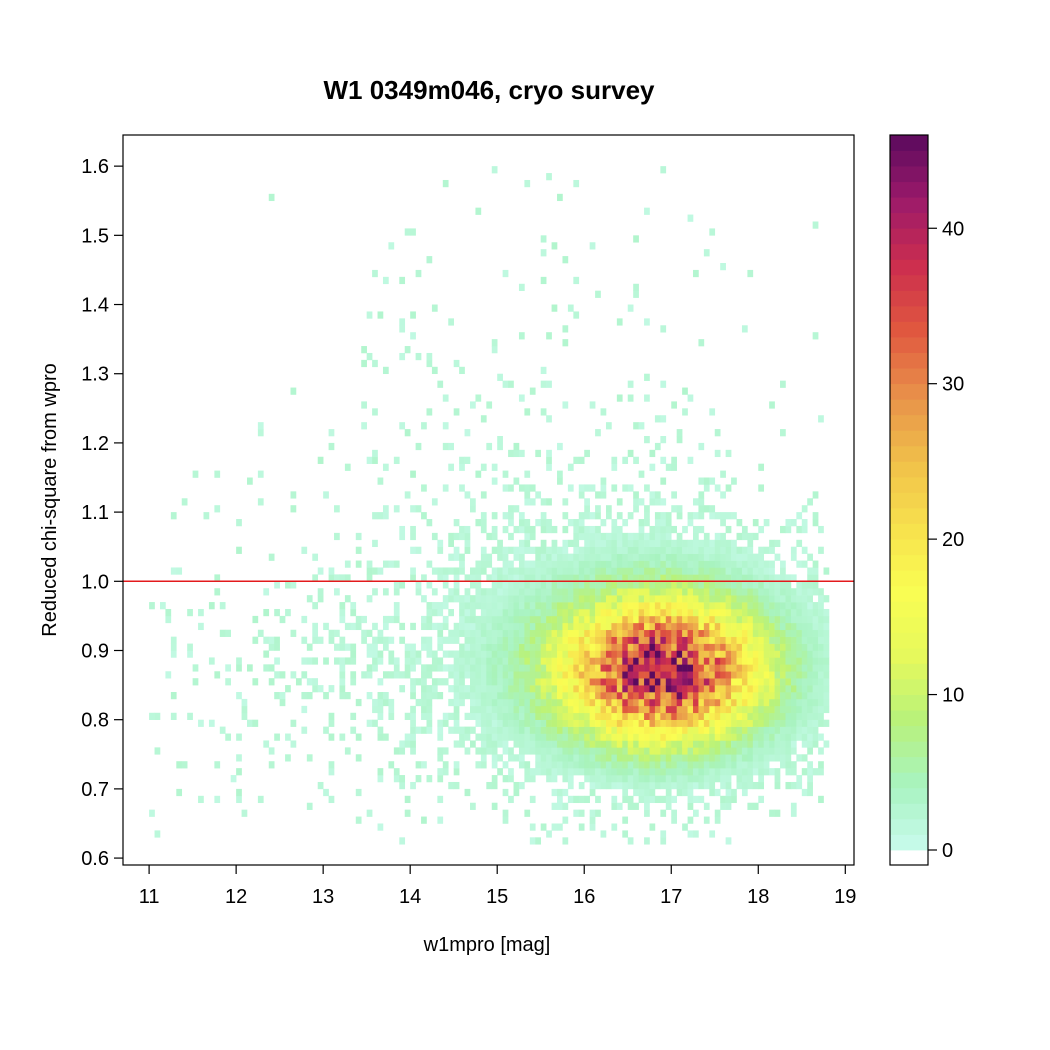 This screenshot has height=1050, width=1050. Describe the element at coordinates (909, 547) in the screenshot. I see `colorbar-swatch` at that location.